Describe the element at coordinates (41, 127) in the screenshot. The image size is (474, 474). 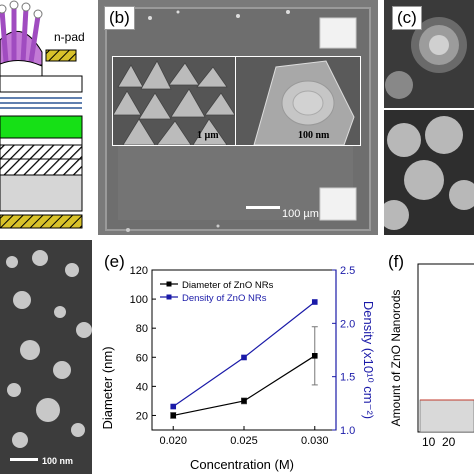
I see `active-layer` at that location.